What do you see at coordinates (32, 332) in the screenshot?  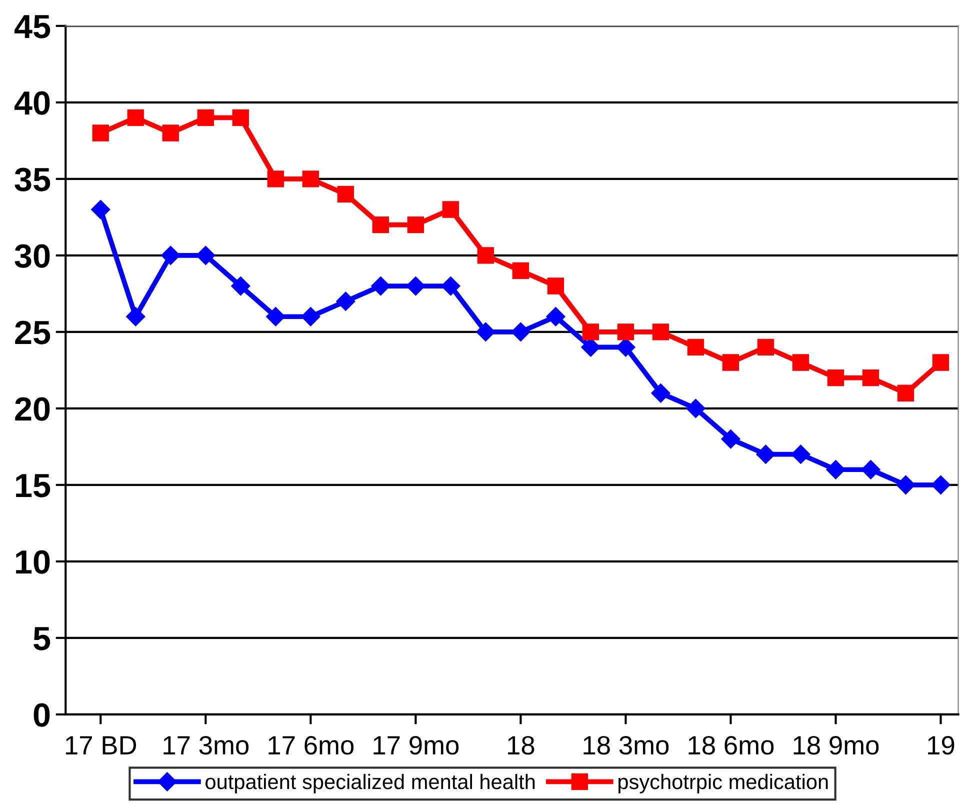 I see `y-tick-label: 25` at bounding box center [32, 332].